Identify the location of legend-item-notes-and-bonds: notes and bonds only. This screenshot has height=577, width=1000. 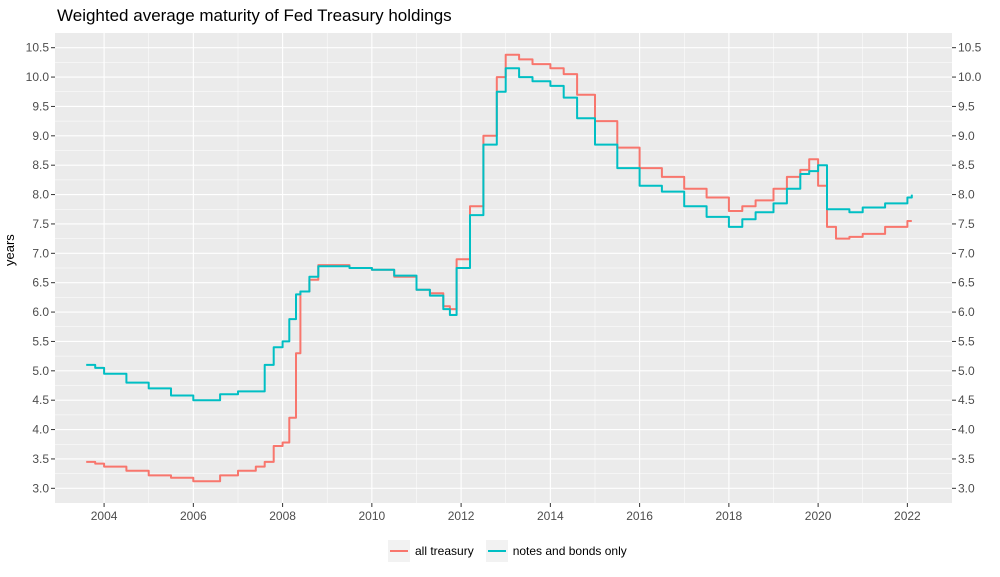
(556, 551).